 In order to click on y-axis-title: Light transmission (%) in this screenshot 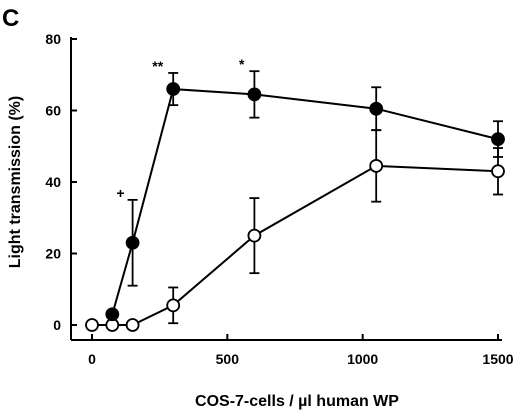, I will do `click(15, 182)`.